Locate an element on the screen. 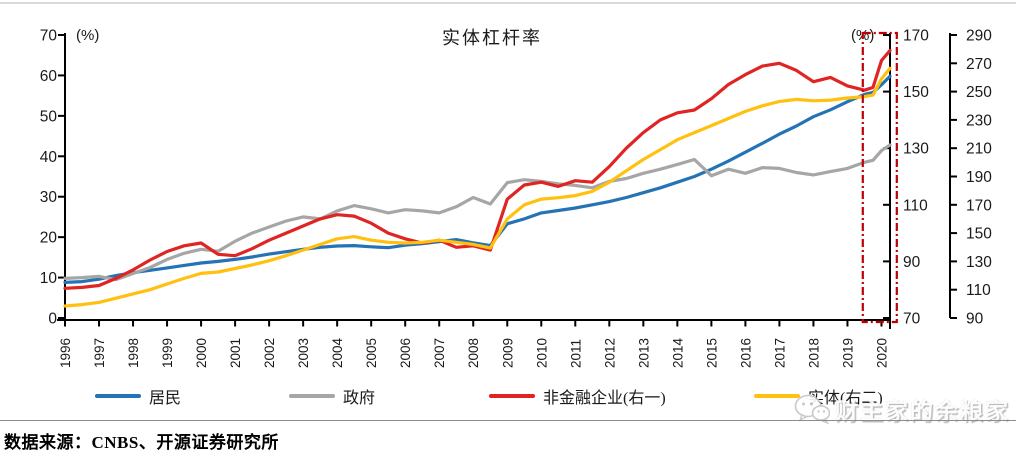  svg-text: 2020 is located at coordinates (881, 353).